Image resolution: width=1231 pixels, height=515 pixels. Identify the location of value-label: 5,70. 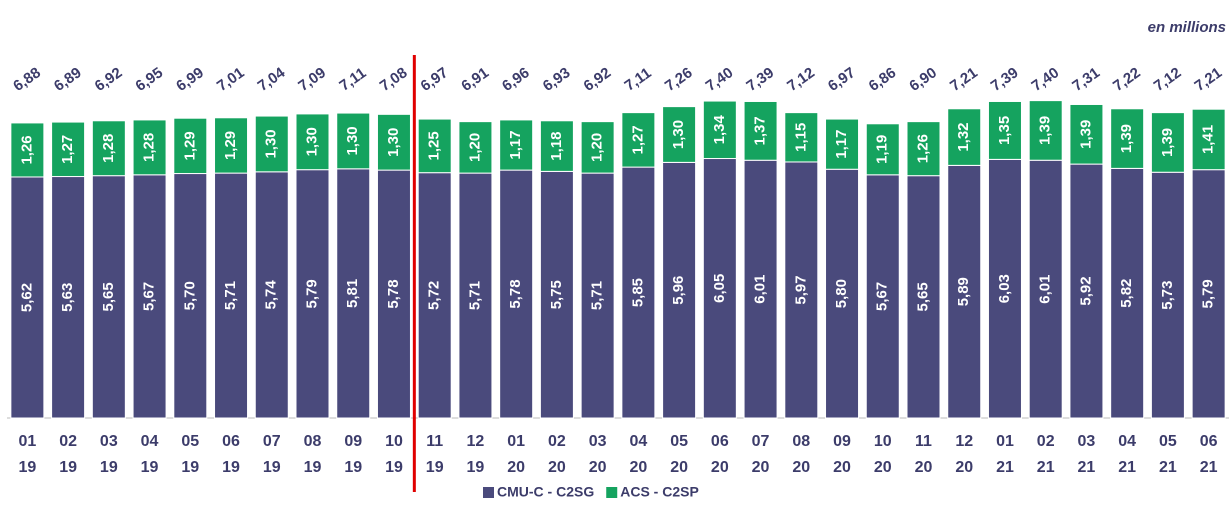
(189, 295).